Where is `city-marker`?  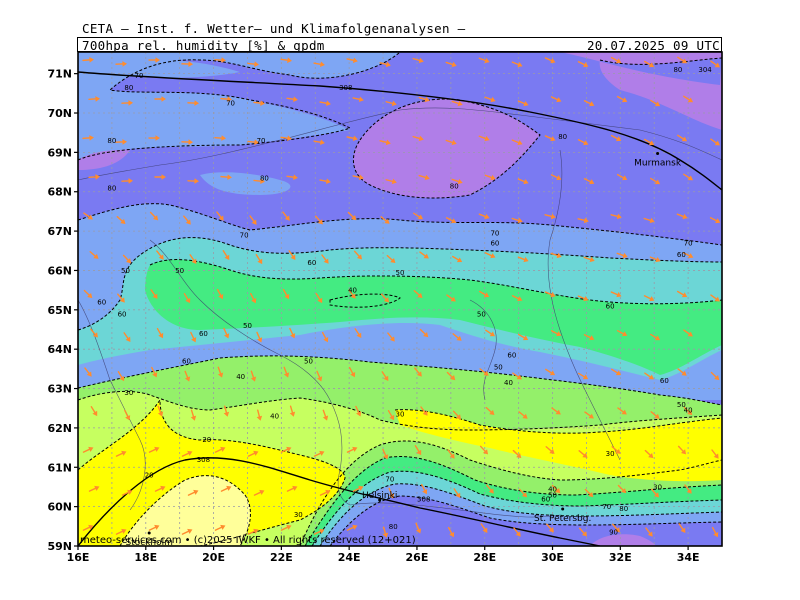 city-marker is located at coordinates (149, 533).